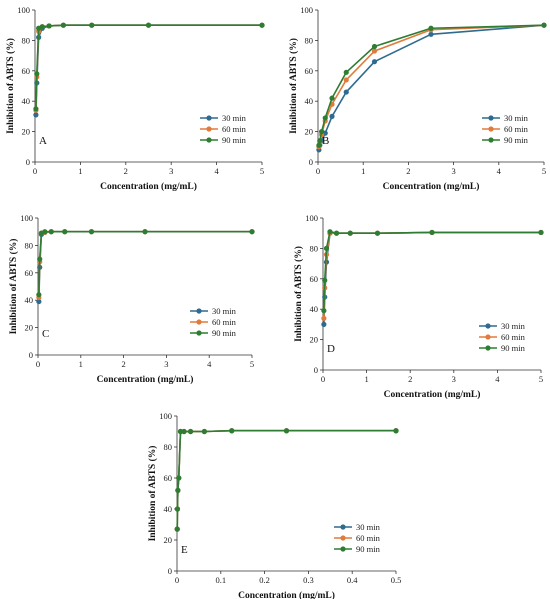 The height and width of the screenshot is (599, 550). What do you see at coordinates (43, 141) in the screenshot?
I see `panel-label: A` at bounding box center [43, 141].